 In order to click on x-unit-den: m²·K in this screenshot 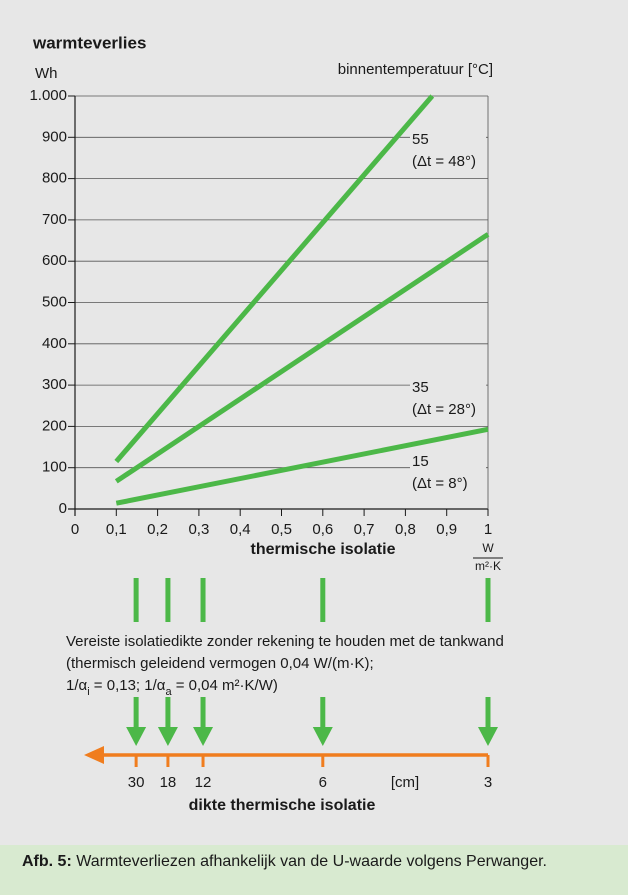, I will do `click(488, 566)`.